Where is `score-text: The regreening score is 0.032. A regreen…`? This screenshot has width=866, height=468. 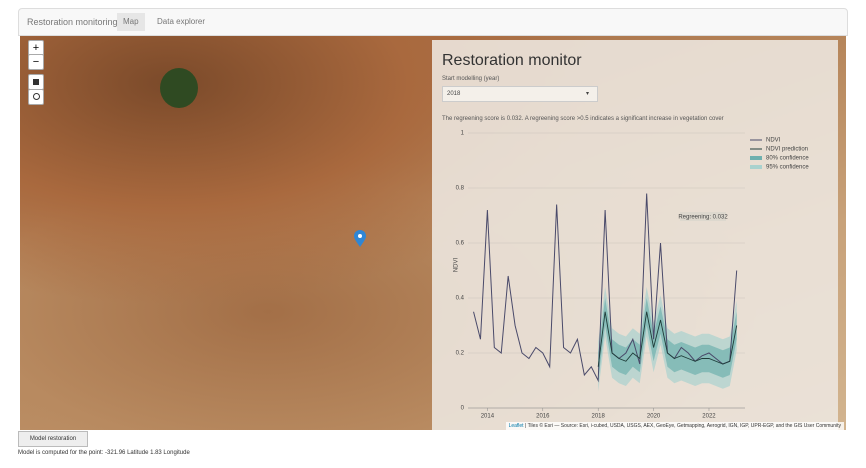 score-text: The regreening score is 0.032. A regreen… is located at coordinates (583, 119).